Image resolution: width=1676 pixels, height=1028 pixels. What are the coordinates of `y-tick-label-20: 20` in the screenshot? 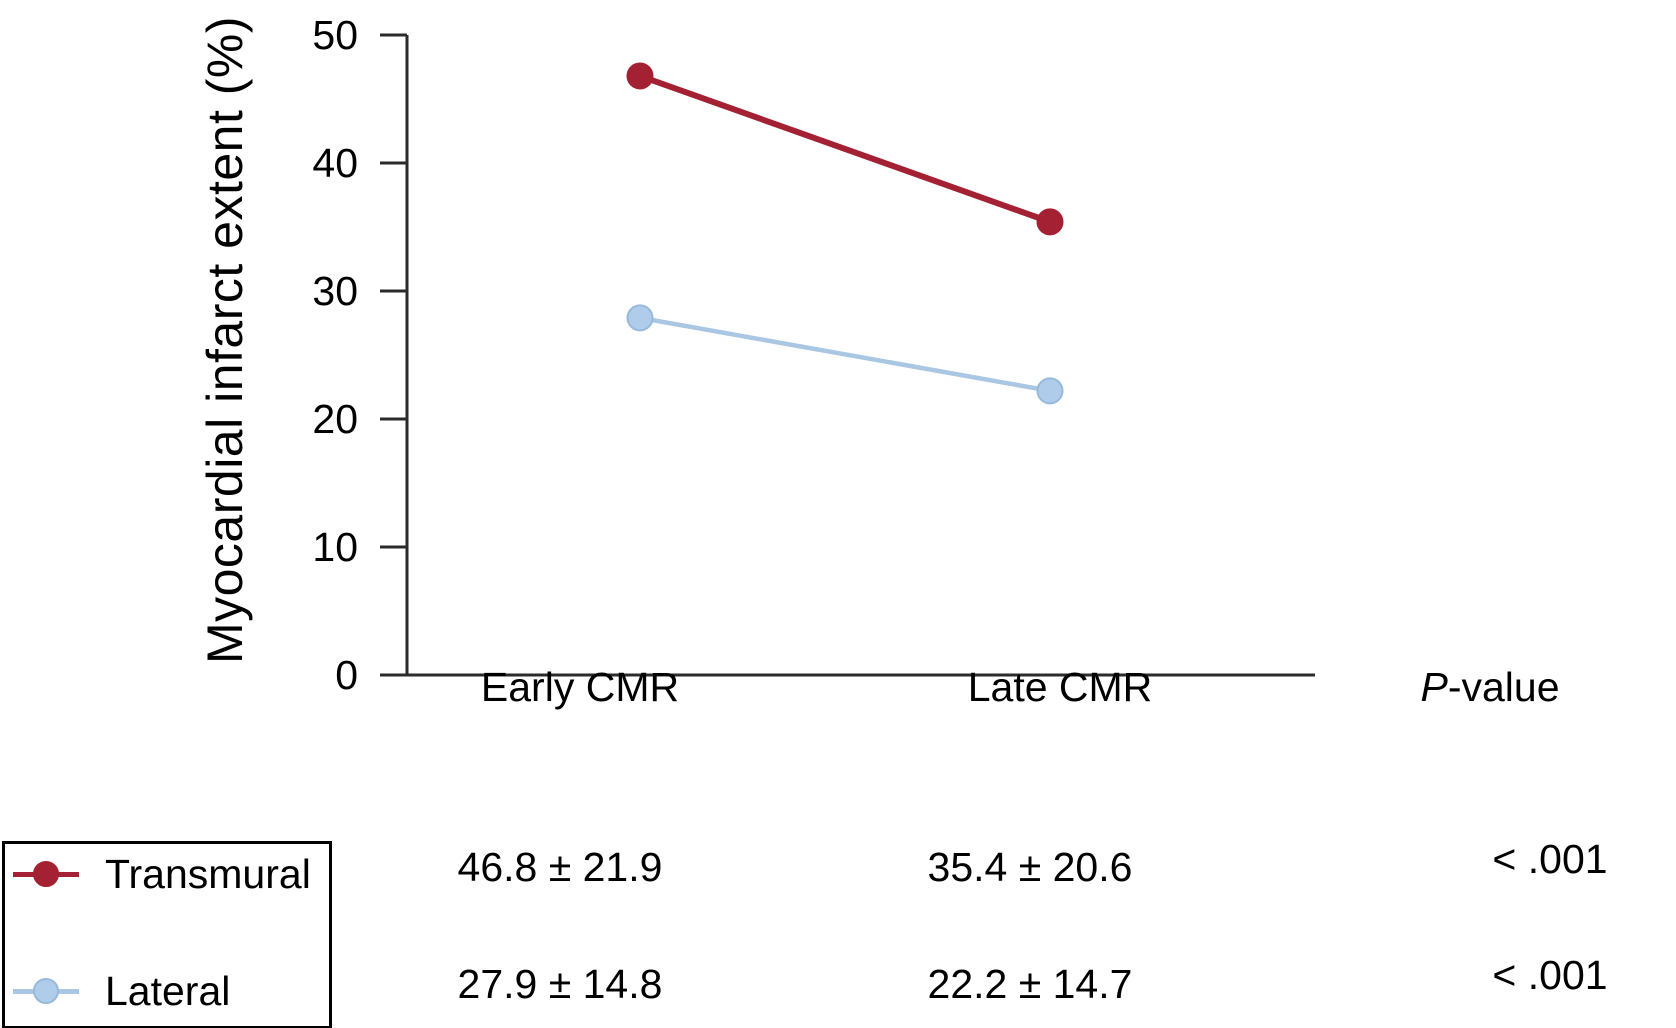 It's located at (335, 419).